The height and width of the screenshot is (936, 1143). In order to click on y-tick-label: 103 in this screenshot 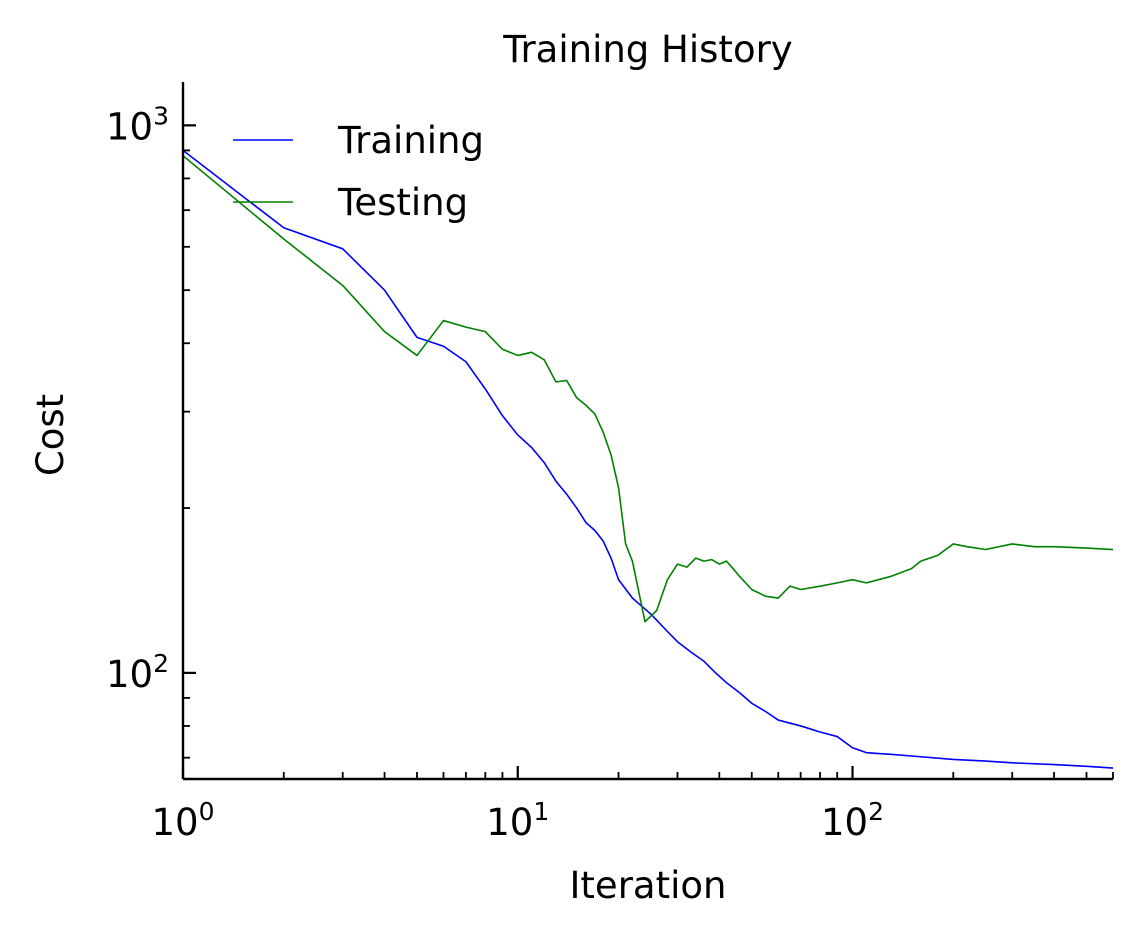, I will do `click(137, 124)`.